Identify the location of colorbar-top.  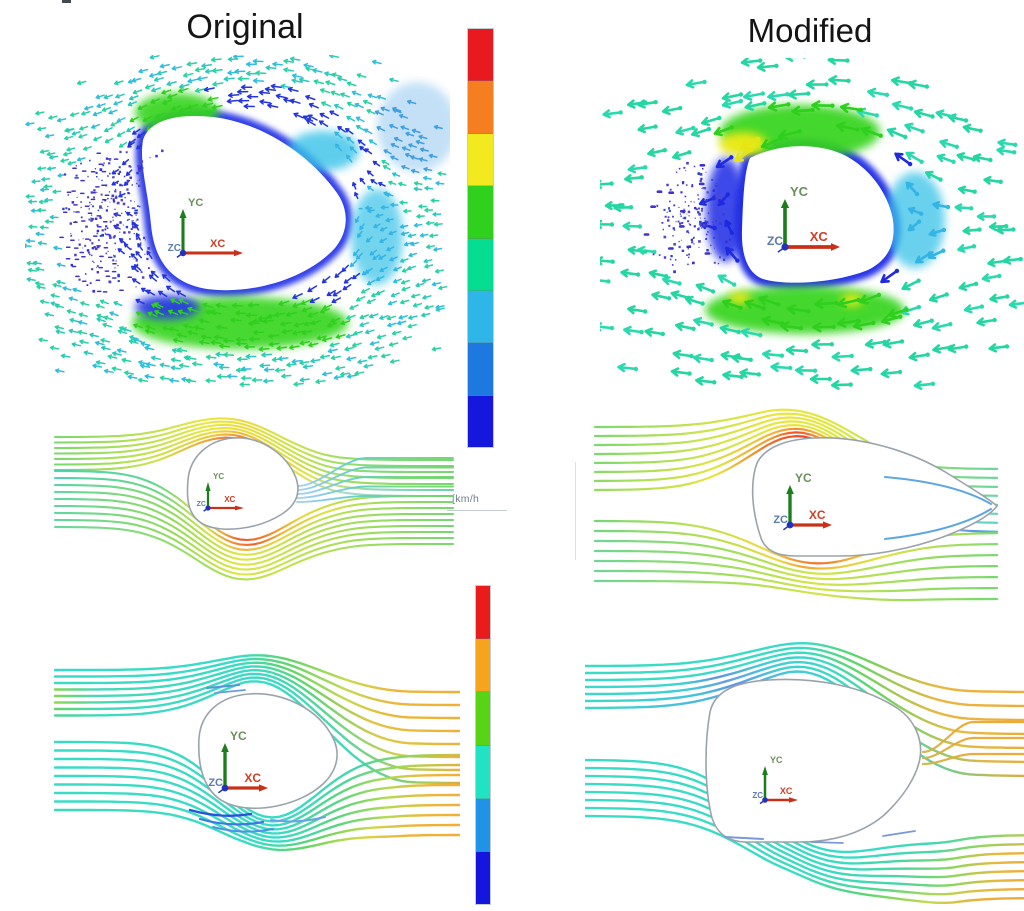
(480, 238).